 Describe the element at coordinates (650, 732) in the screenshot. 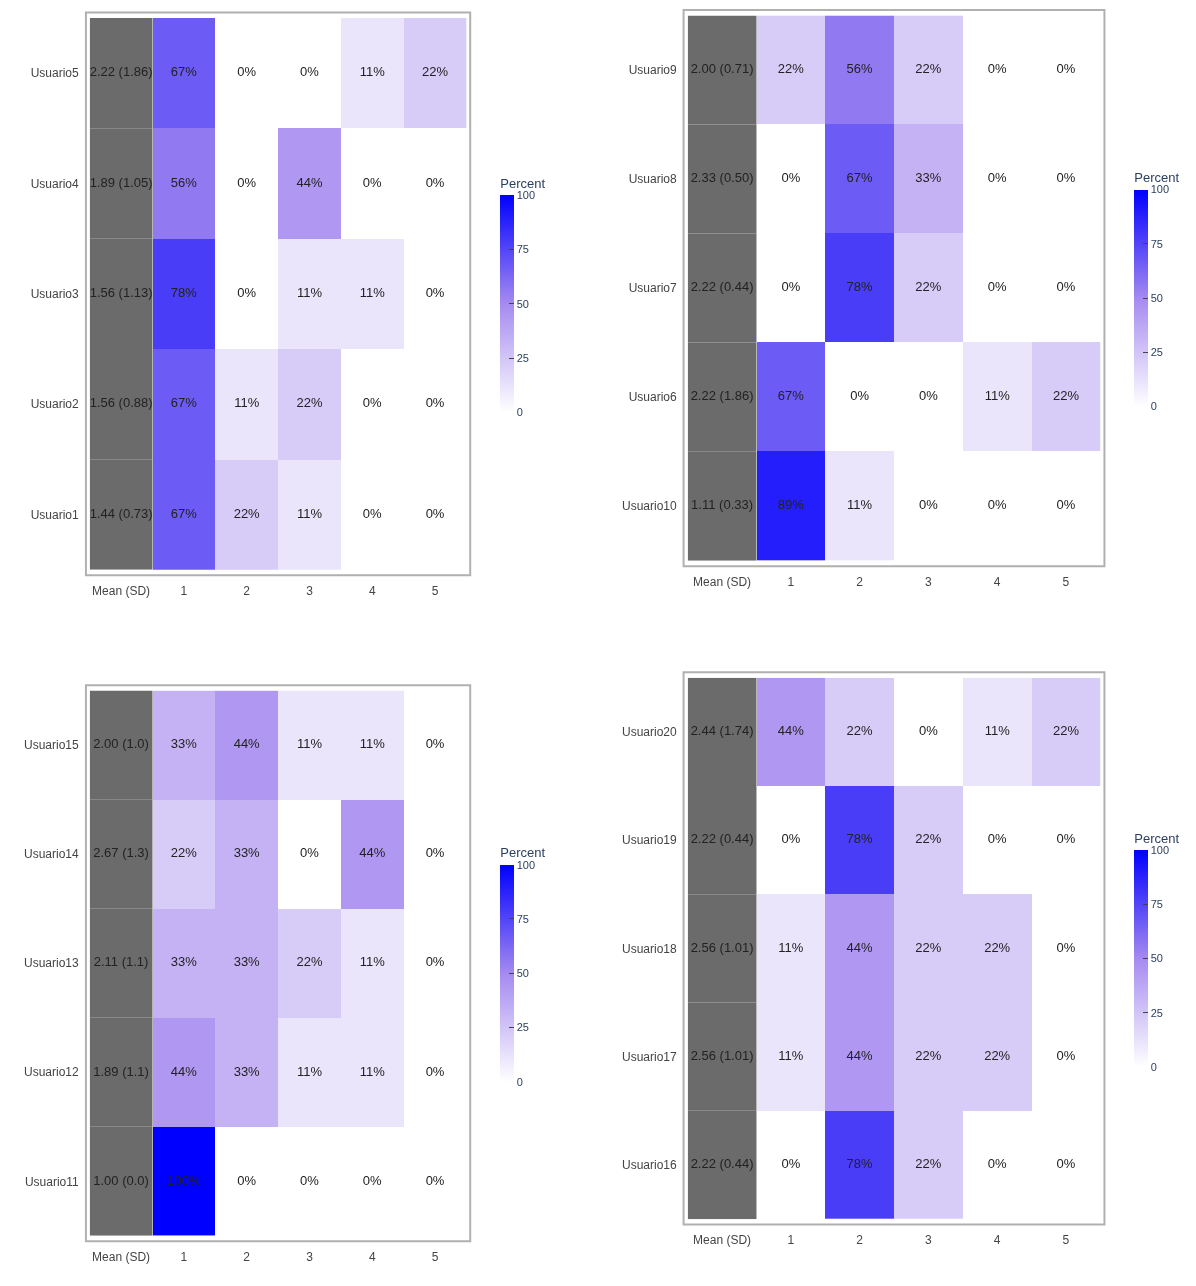

I see `y-tick-label: Usuario20` at that location.